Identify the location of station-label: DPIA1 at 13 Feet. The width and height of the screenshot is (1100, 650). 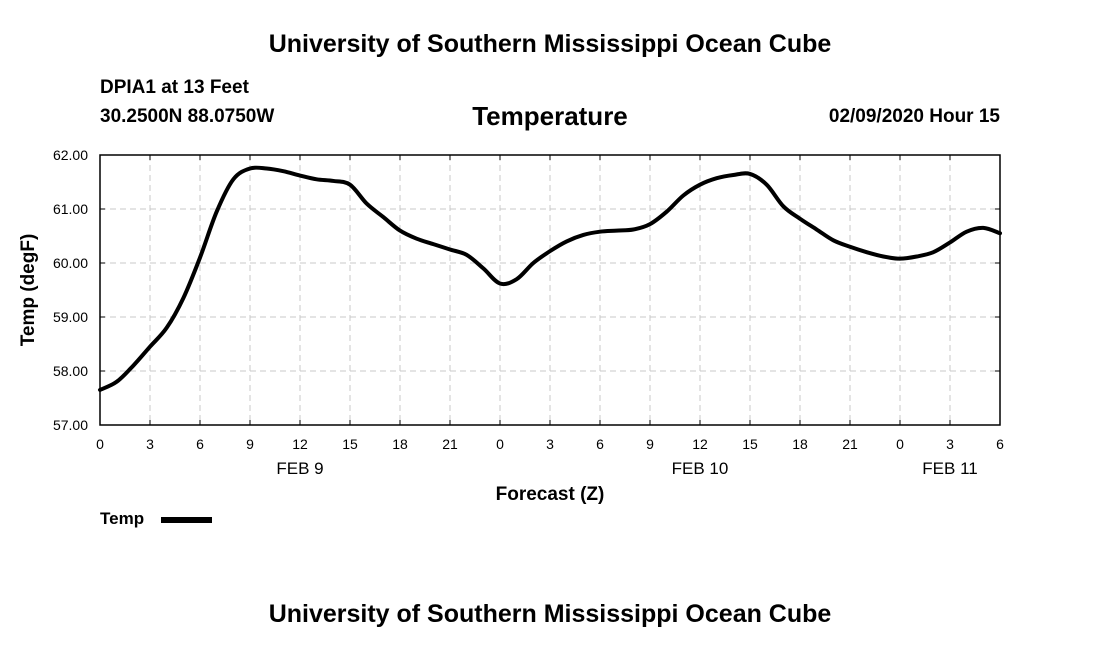
(174, 87).